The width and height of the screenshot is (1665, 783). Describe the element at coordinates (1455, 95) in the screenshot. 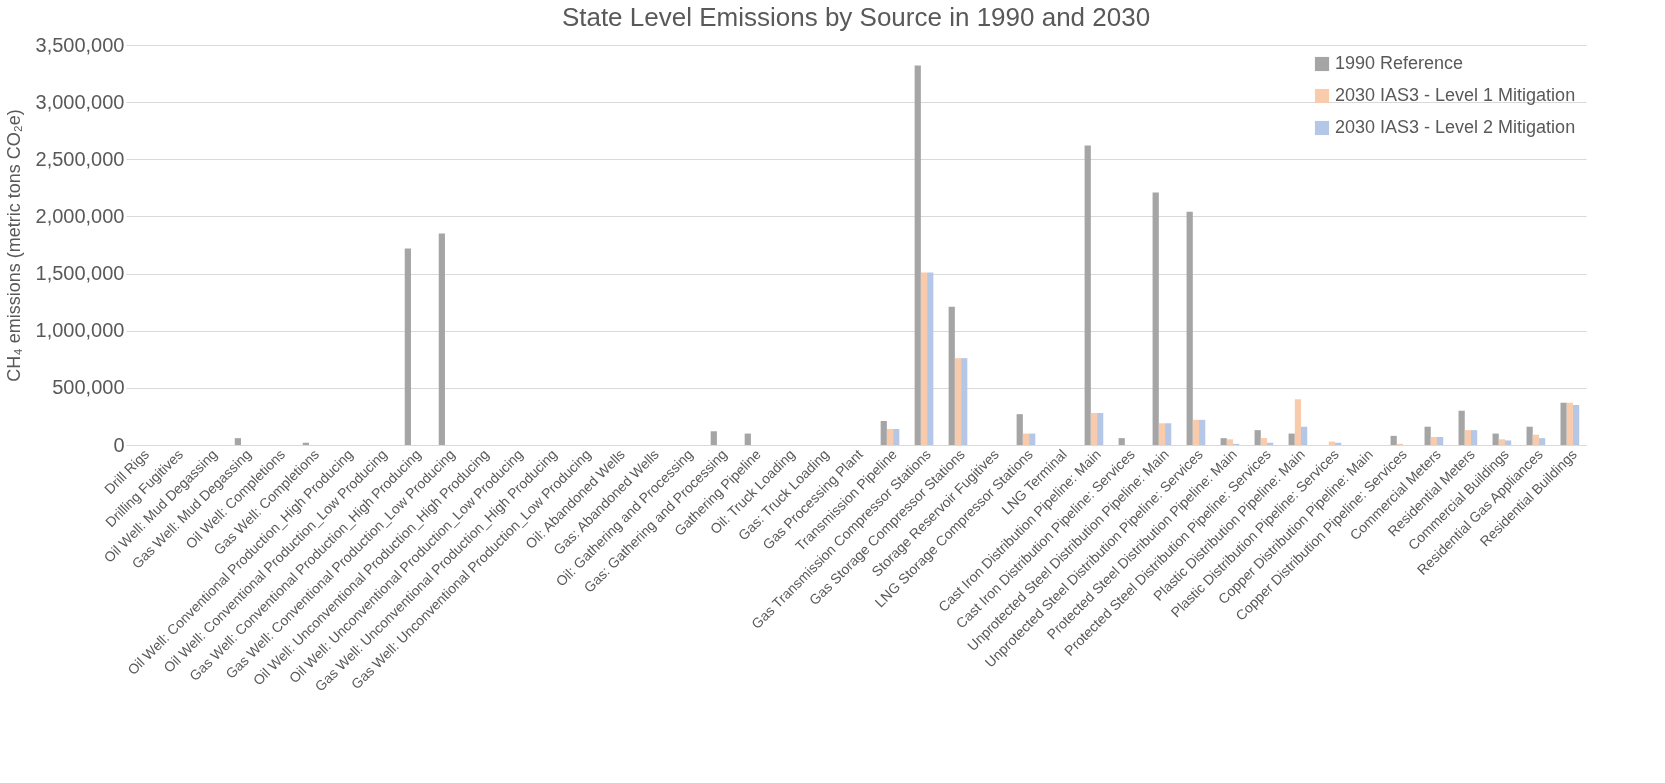

I see `legend-label: 2030 IAS3 - Level 1 Mitigation` at that location.